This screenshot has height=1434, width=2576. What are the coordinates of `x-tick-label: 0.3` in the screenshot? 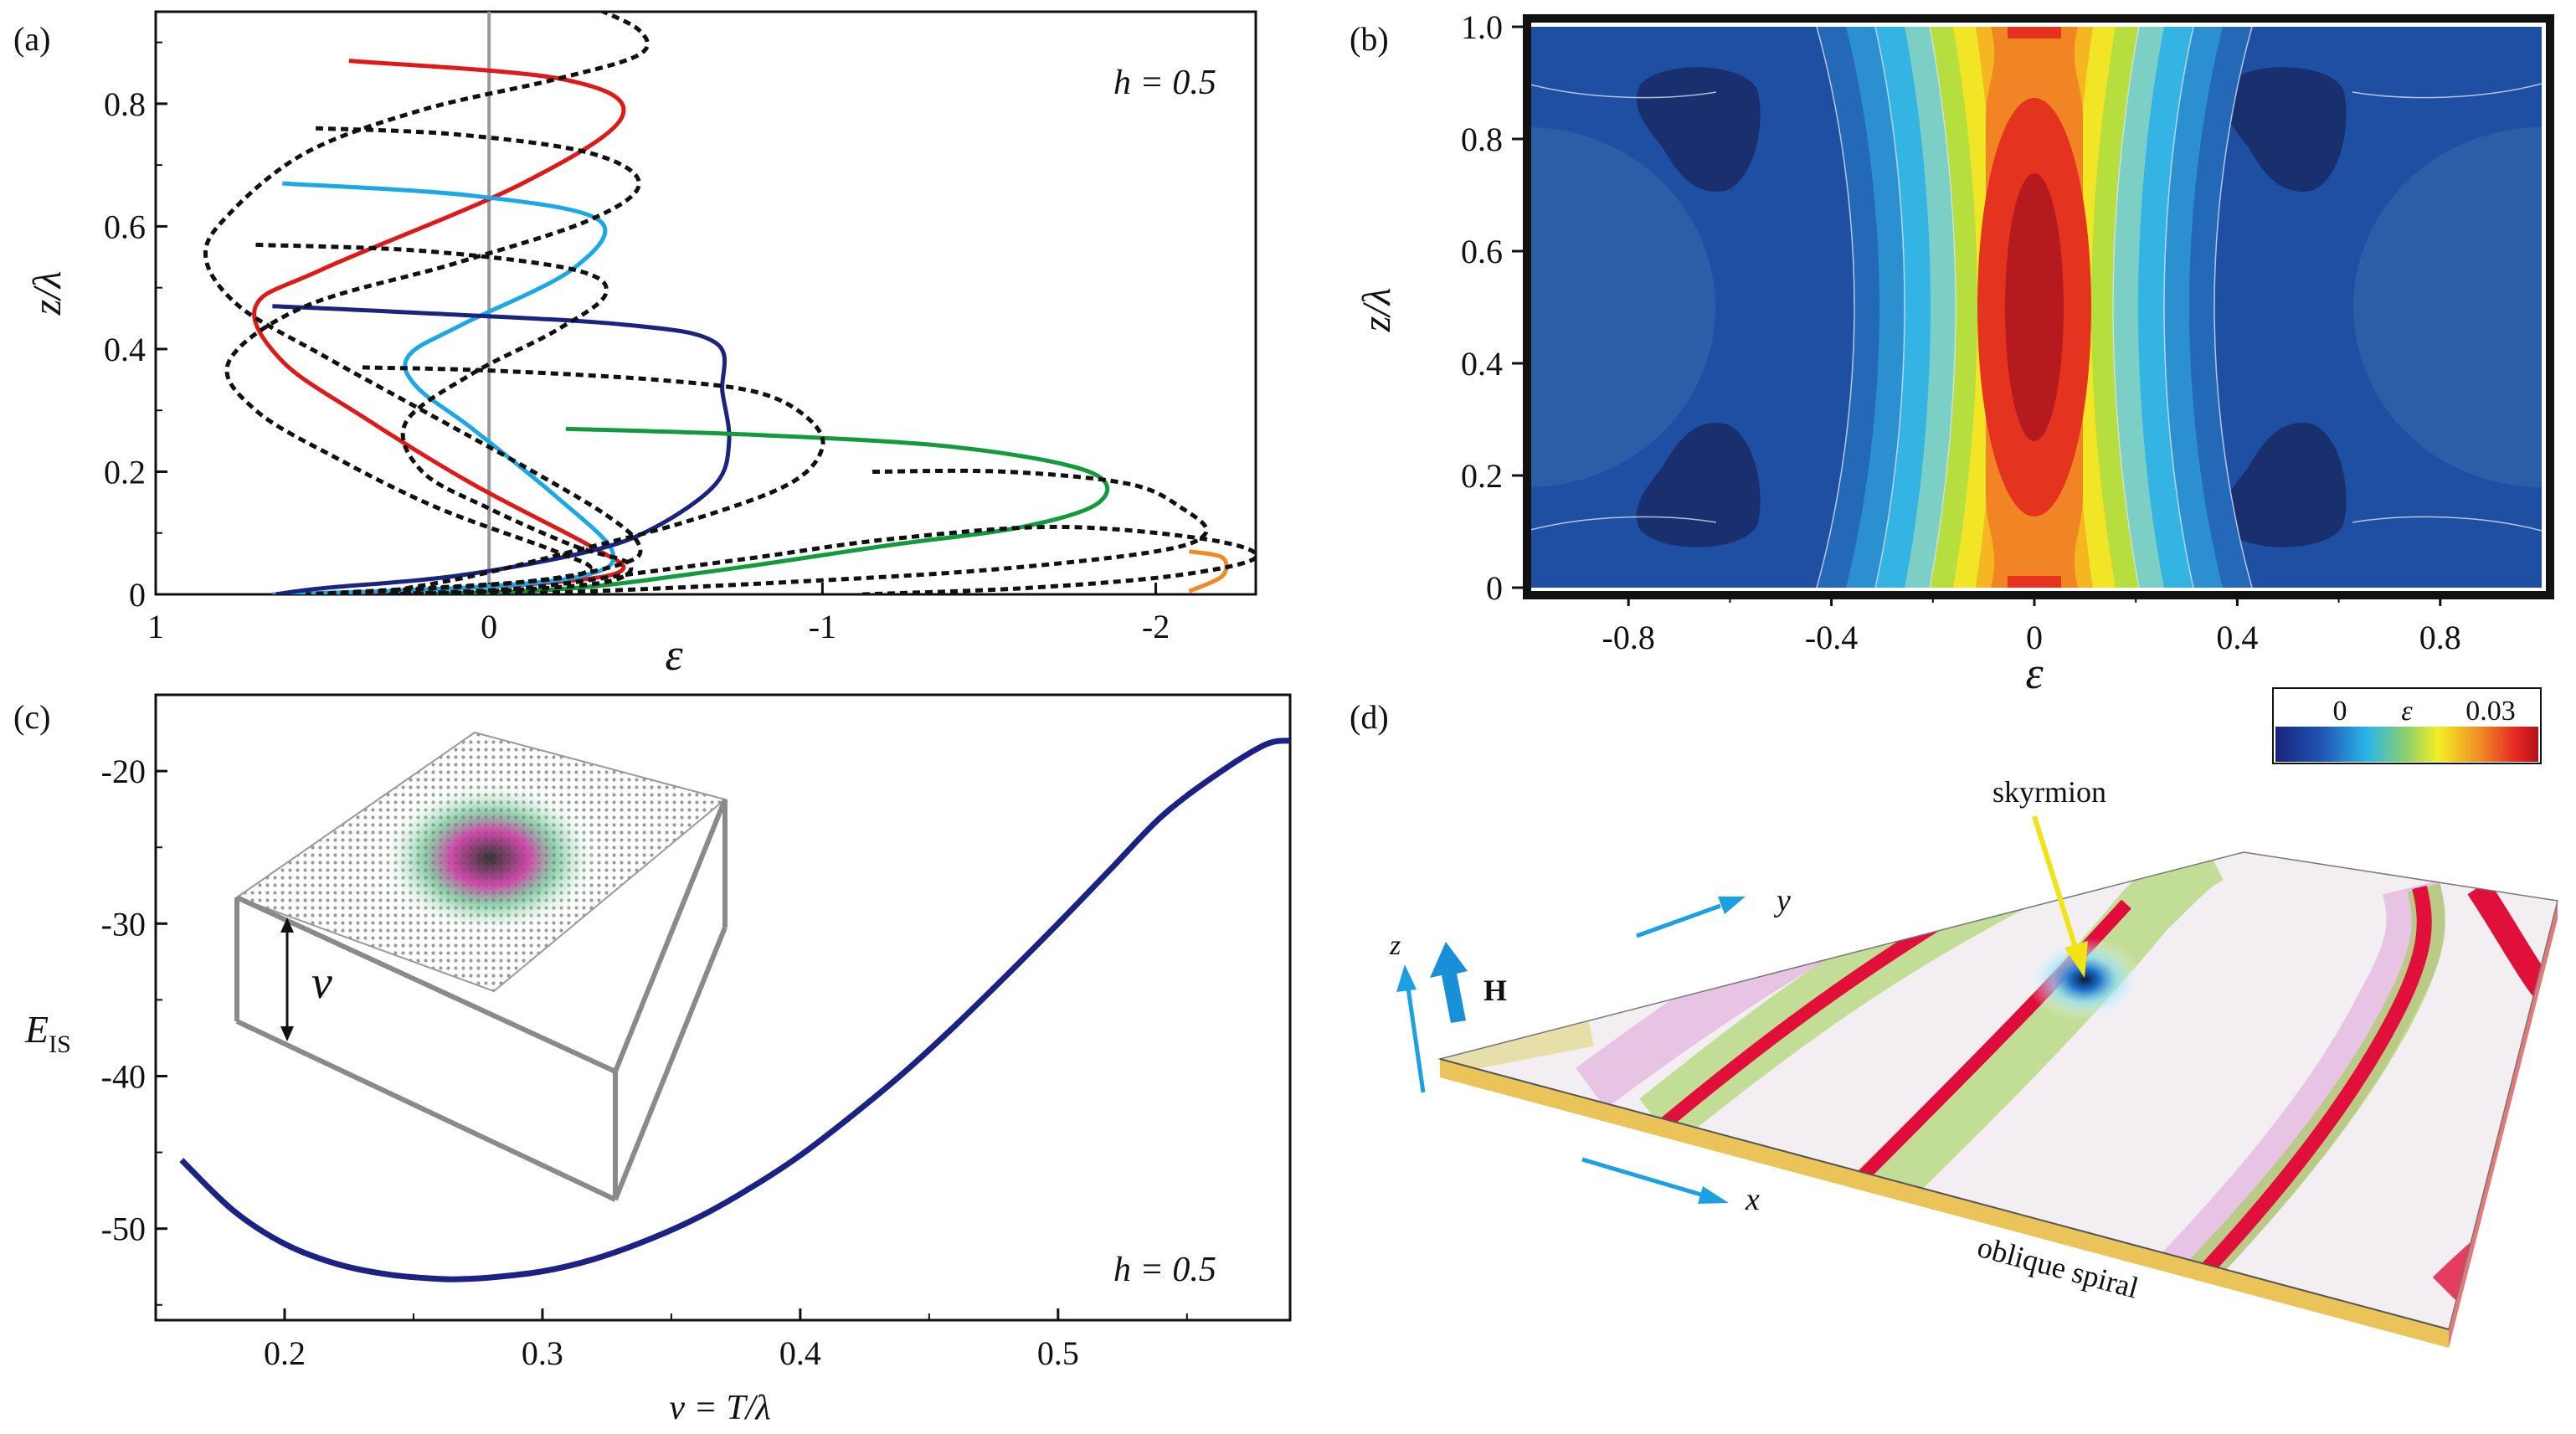 It's located at (542, 1353).